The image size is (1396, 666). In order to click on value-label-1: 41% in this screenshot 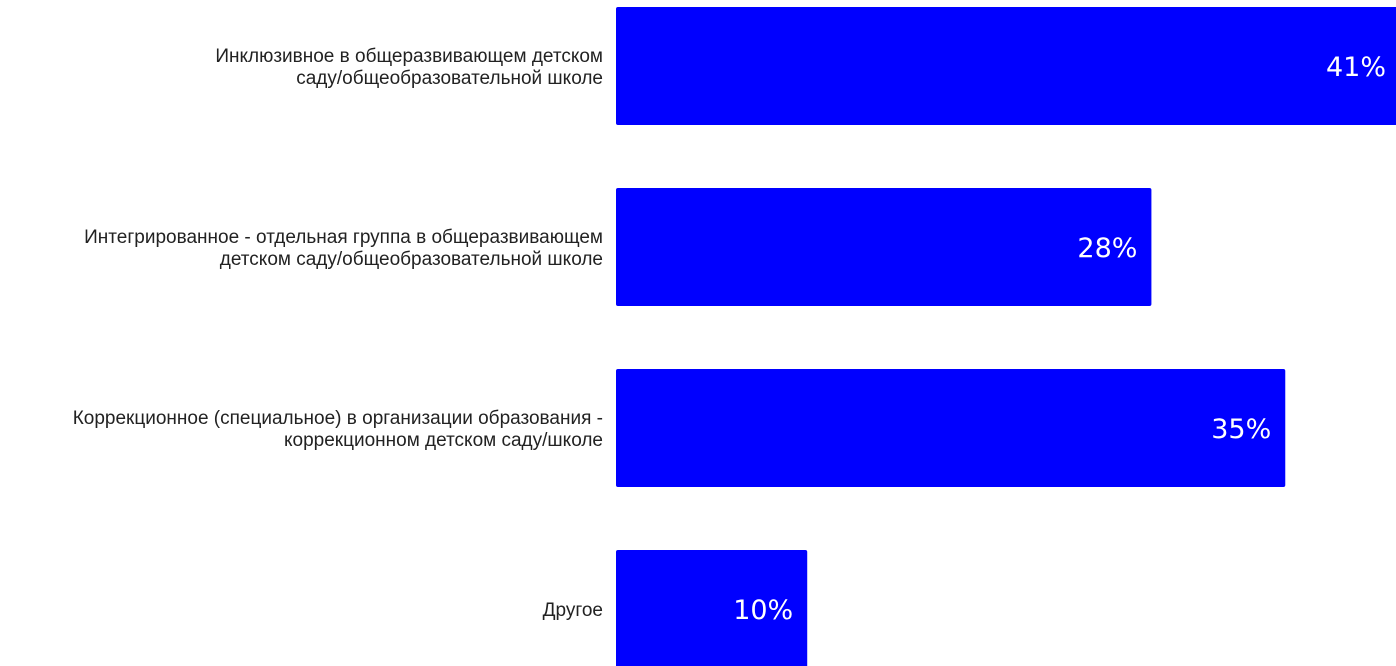, I will do `click(1356, 67)`.